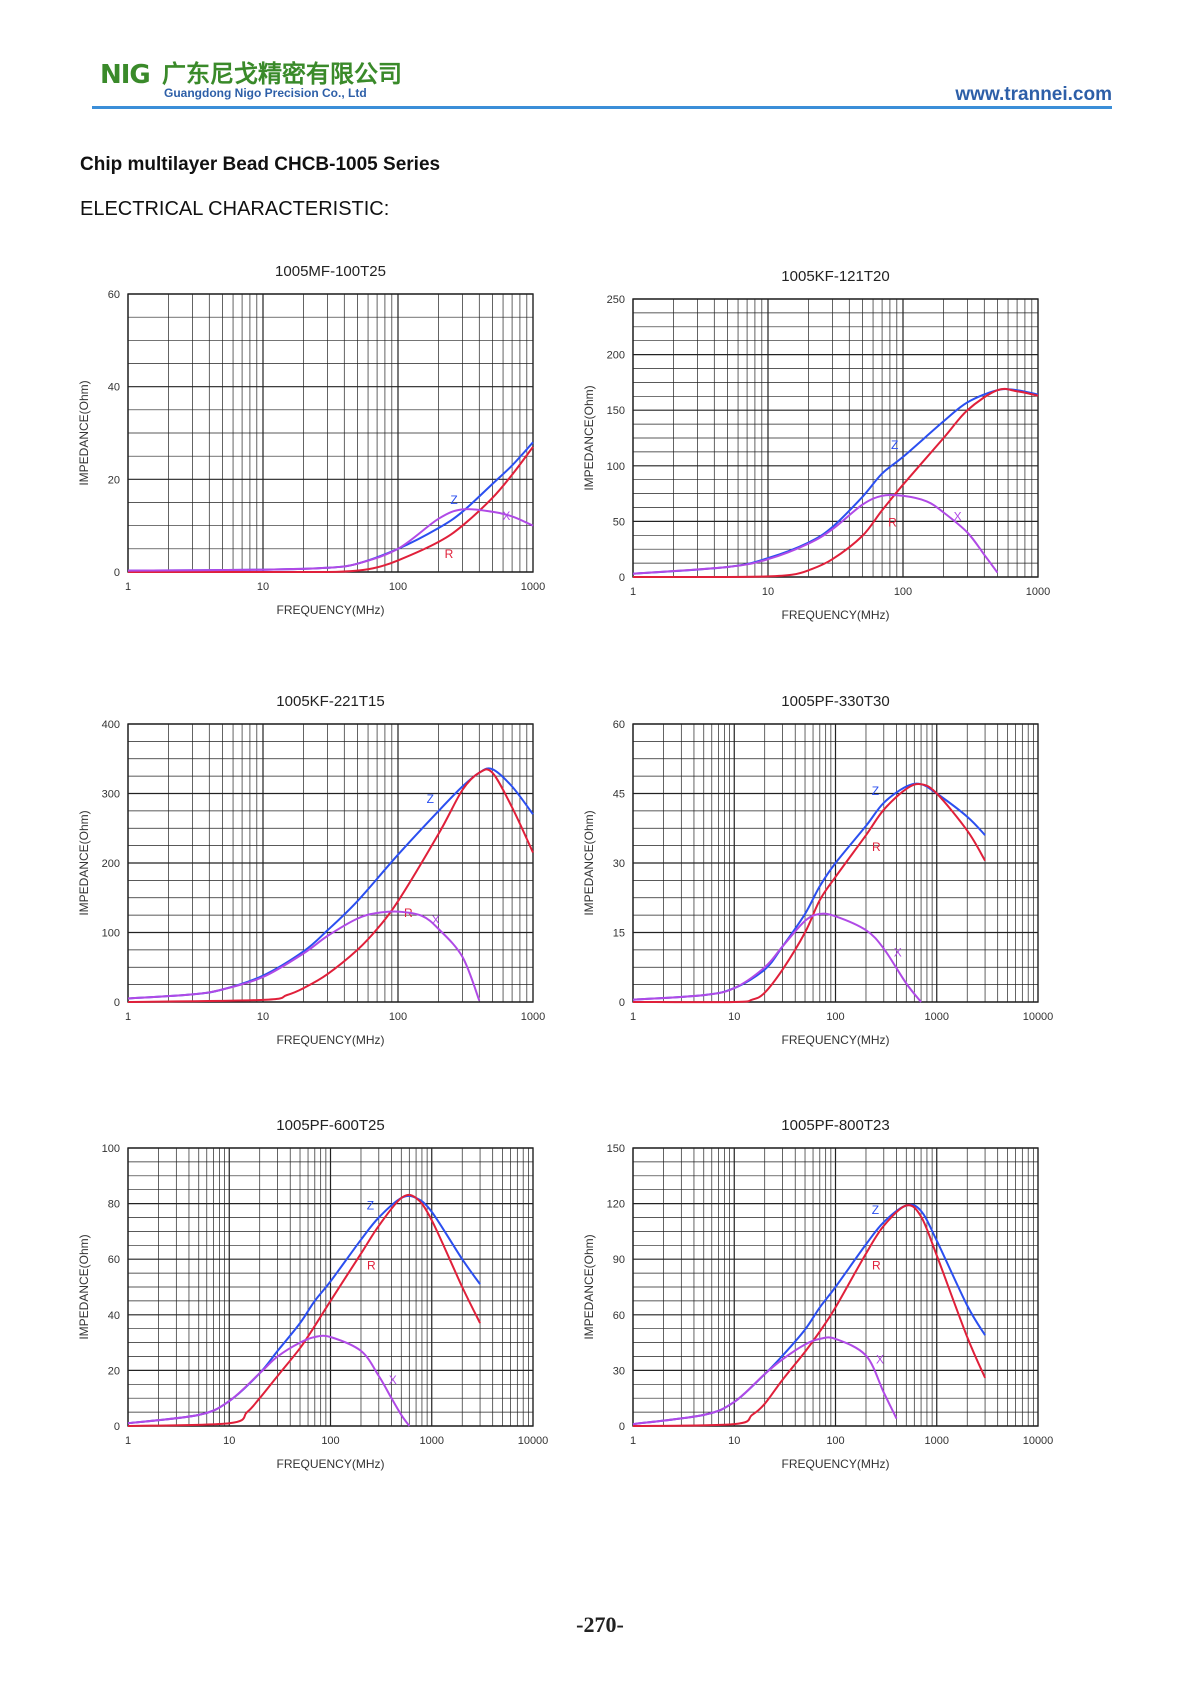 The height and width of the screenshot is (1688, 1200). I want to click on chart-title: 1005PF-330T30, so click(835, 701).